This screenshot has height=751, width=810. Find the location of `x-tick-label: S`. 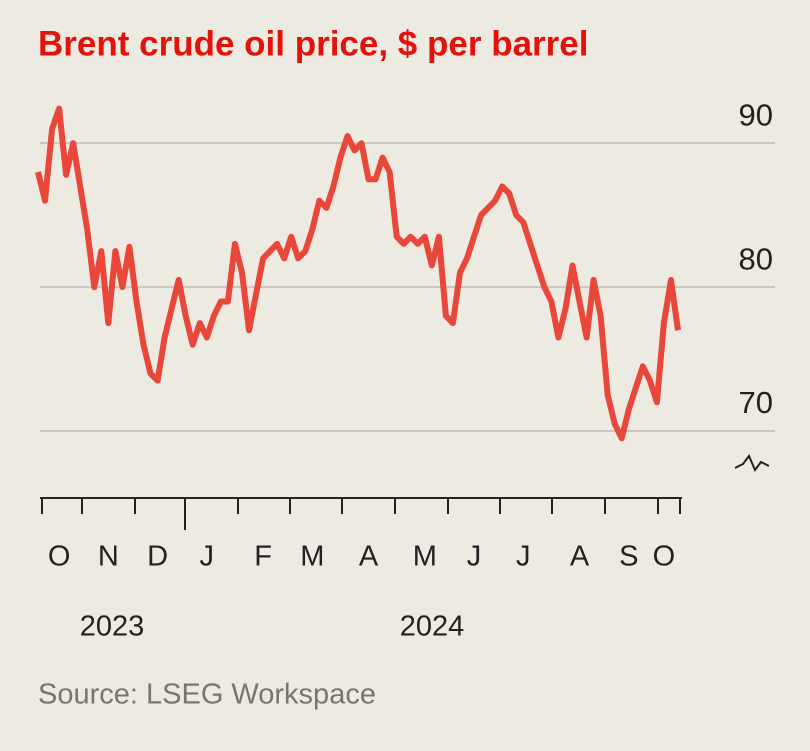

x-tick-label: S is located at coordinates (628, 557).